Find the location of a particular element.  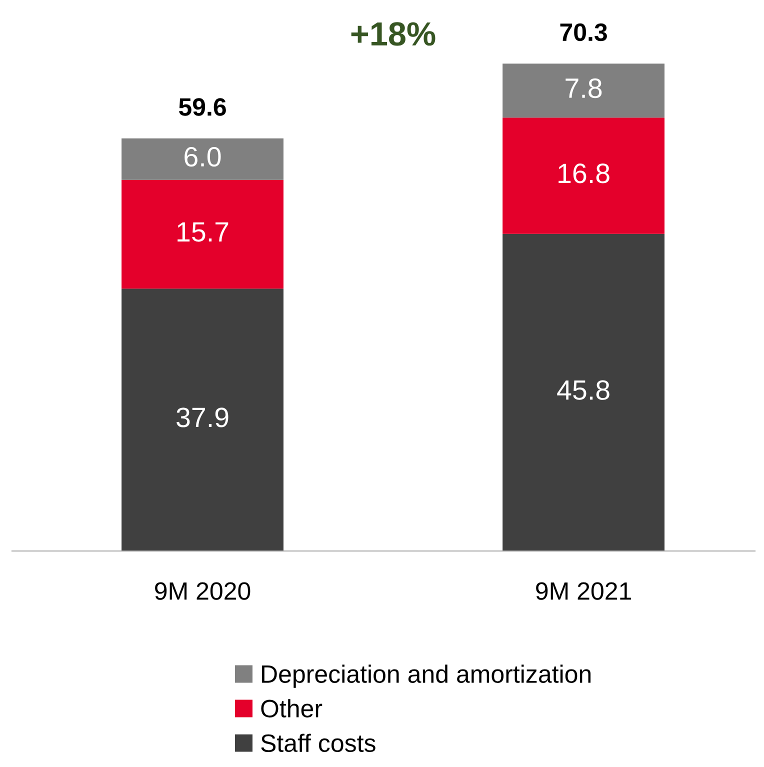

data-label: 45.8 is located at coordinates (583, 390).